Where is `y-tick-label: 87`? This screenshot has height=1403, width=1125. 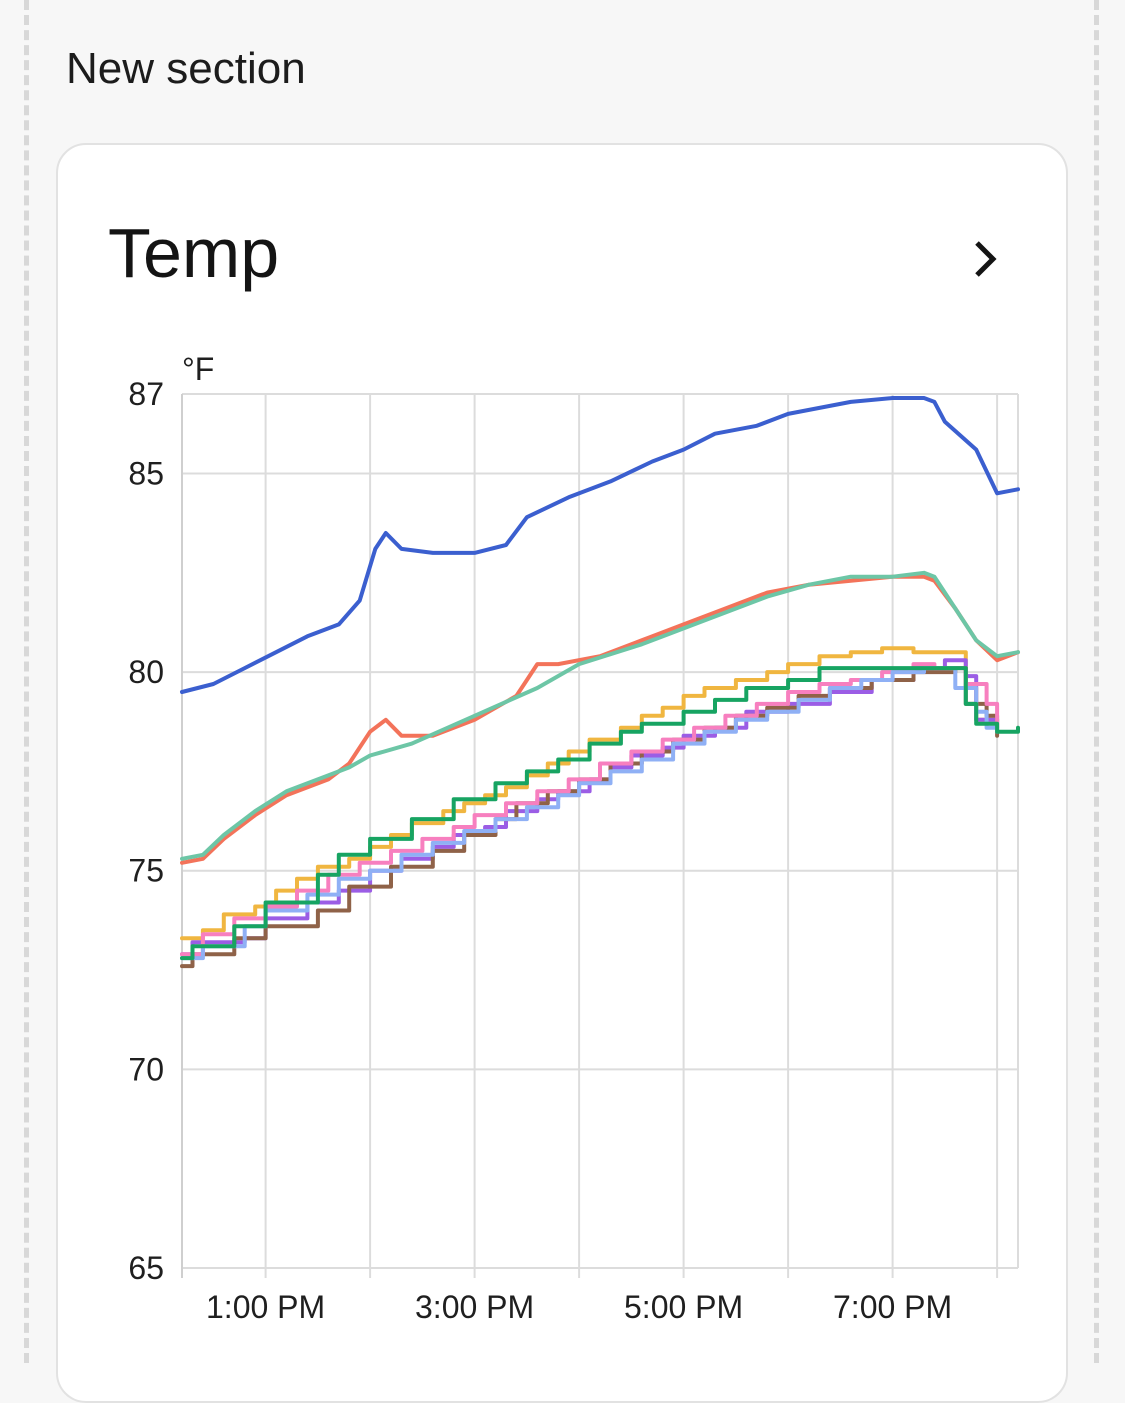 y-tick-label: 87 is located at coordinates (146, 394).